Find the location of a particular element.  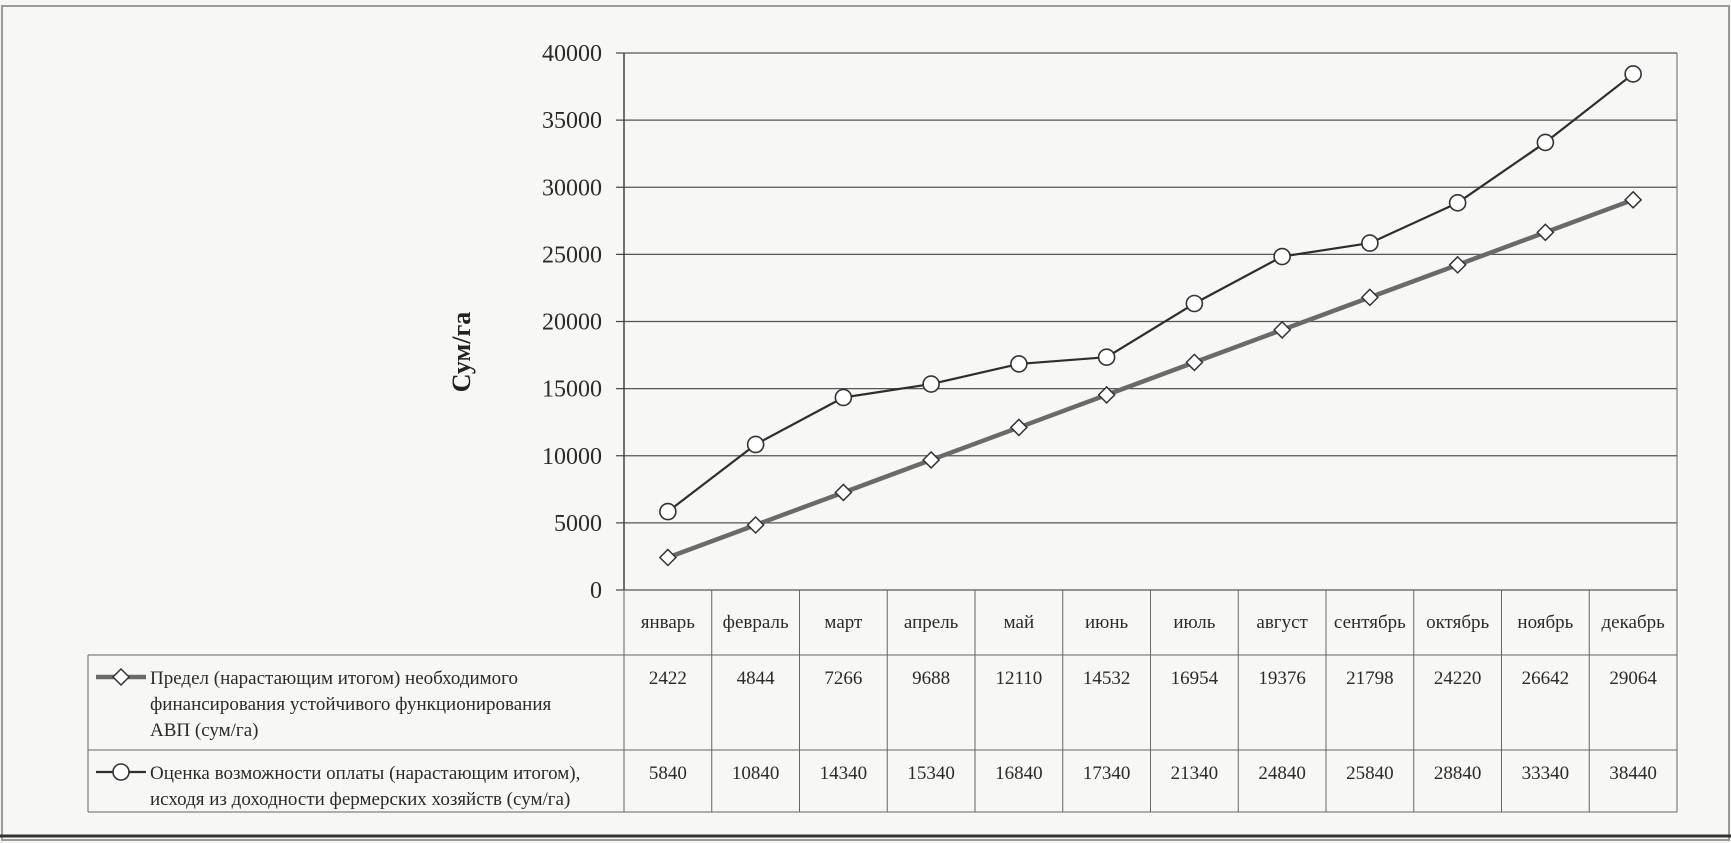

table-value: 25840 is located at coordinates (1370, 773).